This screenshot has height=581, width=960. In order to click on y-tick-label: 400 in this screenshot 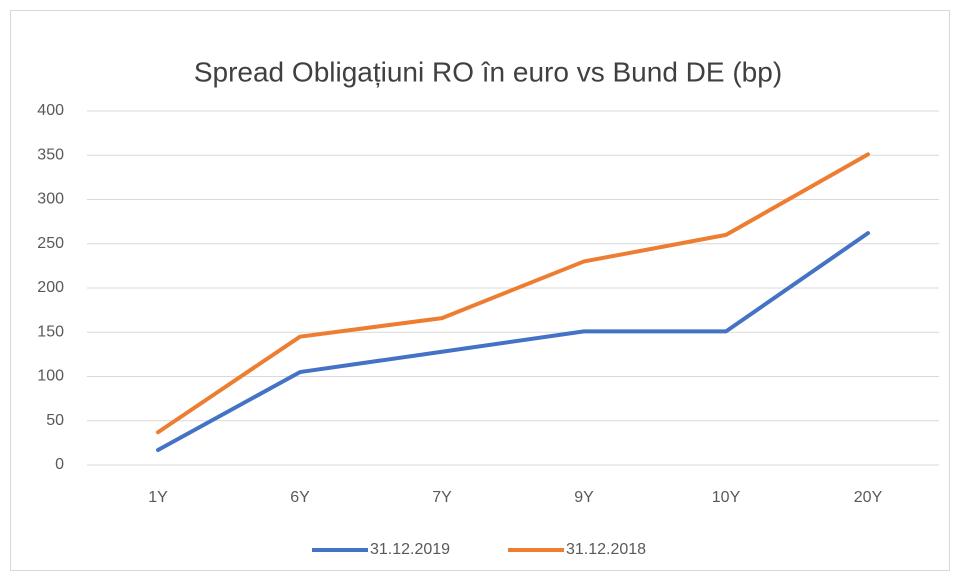, I will do `click(50, 110)`.